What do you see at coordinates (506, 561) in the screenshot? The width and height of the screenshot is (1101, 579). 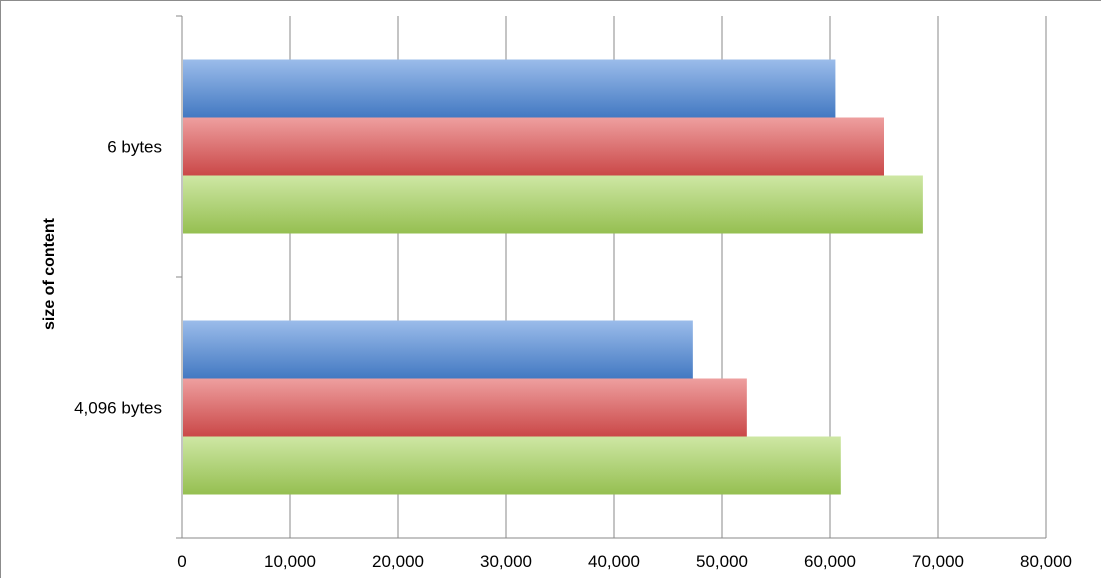 I see `x-tick-label: 30,000` at bounding box center [506, 561].